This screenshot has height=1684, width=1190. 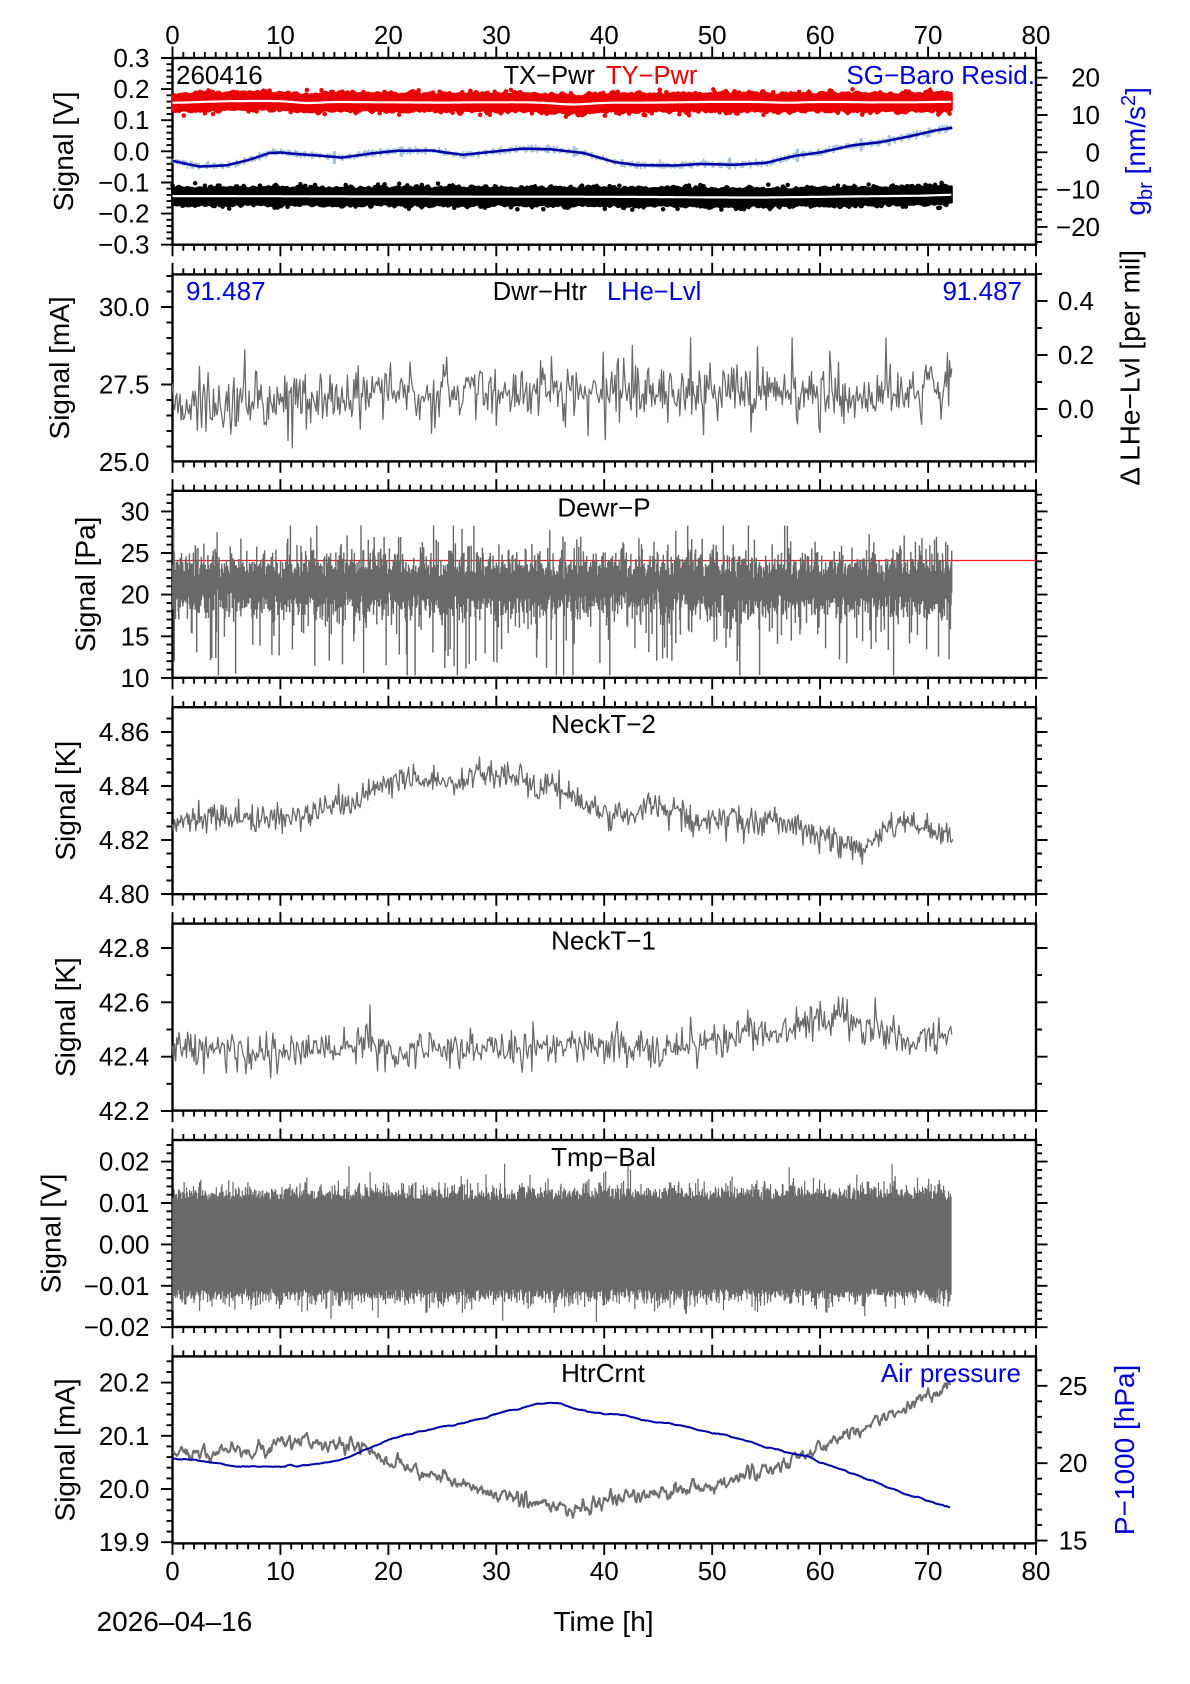 I want to click on svg-text: 42.6, so click(x=124, y=1002).